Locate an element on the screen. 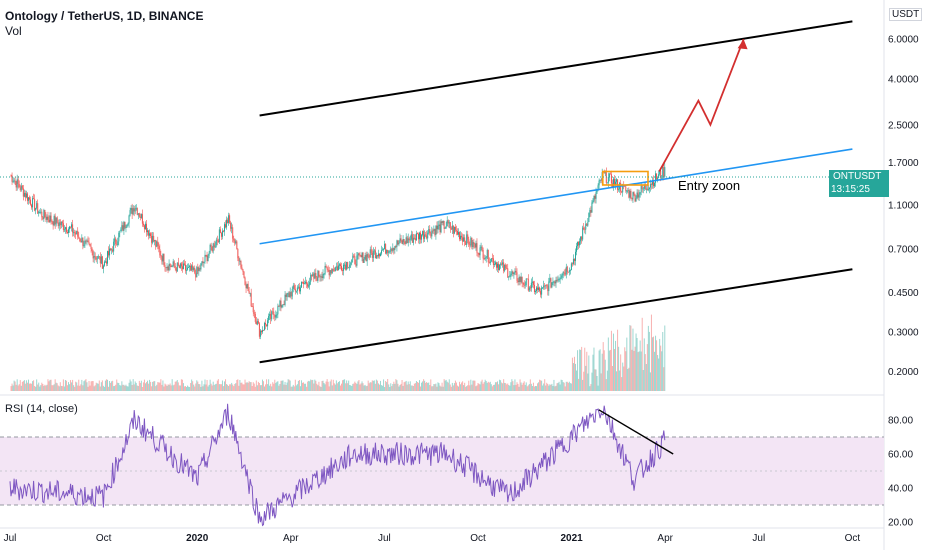  price-unit: USDT is located at coordinates (906, 14).